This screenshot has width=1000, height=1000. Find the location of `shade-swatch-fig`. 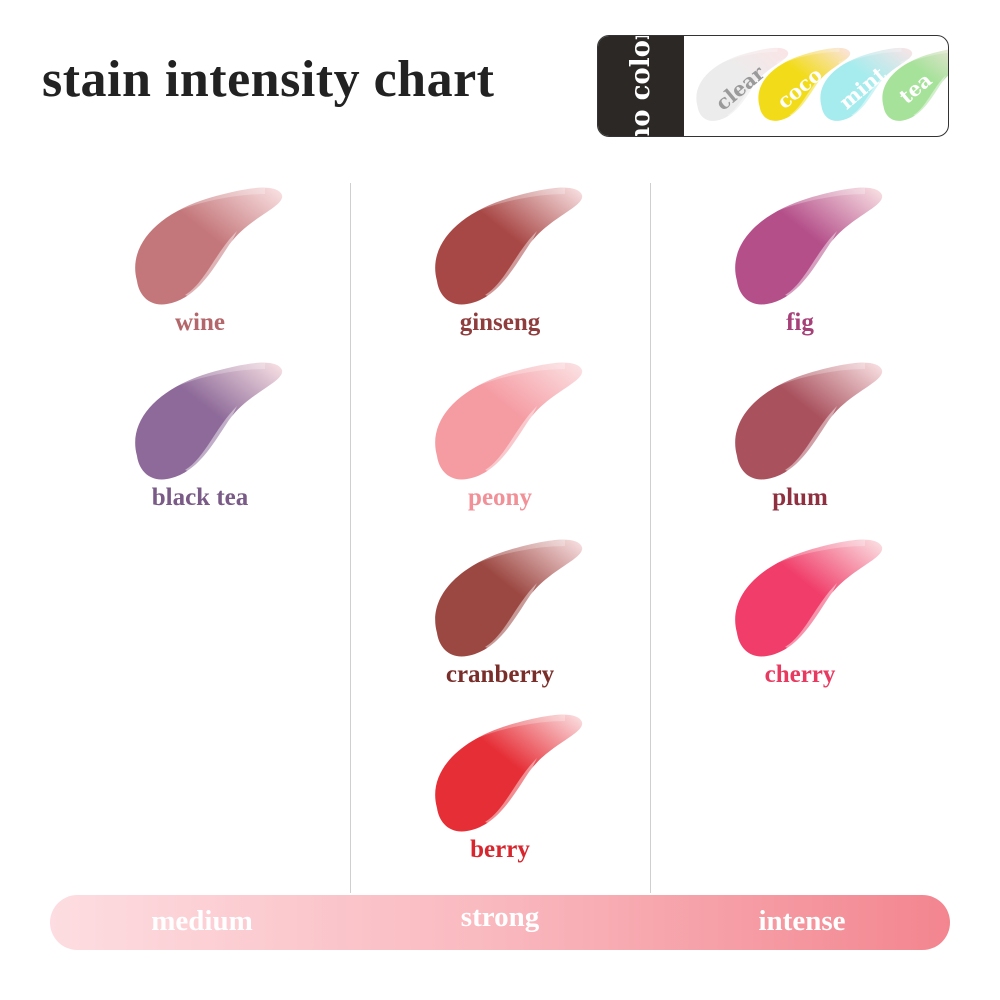

shade-swatch-fig is located at coordinates (805, 245).